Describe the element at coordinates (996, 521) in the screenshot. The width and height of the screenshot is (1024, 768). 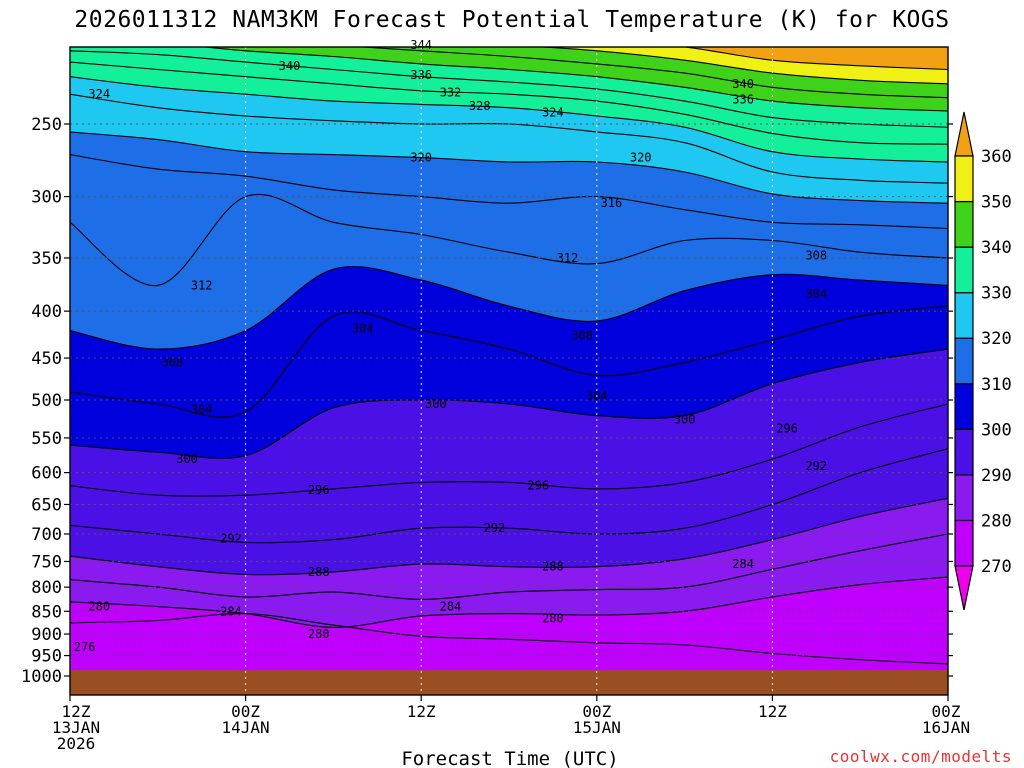
I see `colorbar-label: 280` at that location.